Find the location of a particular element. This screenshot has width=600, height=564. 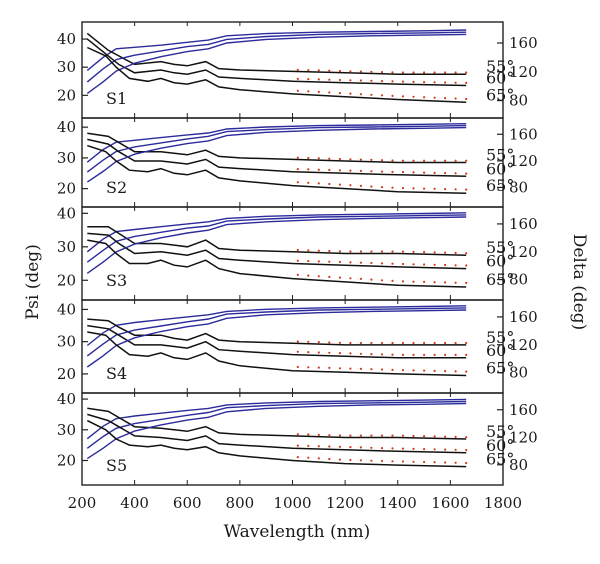

panel-s4: 20 30 40 80 120 160 55°60°65° S4 is located at coordinates (297, 346).